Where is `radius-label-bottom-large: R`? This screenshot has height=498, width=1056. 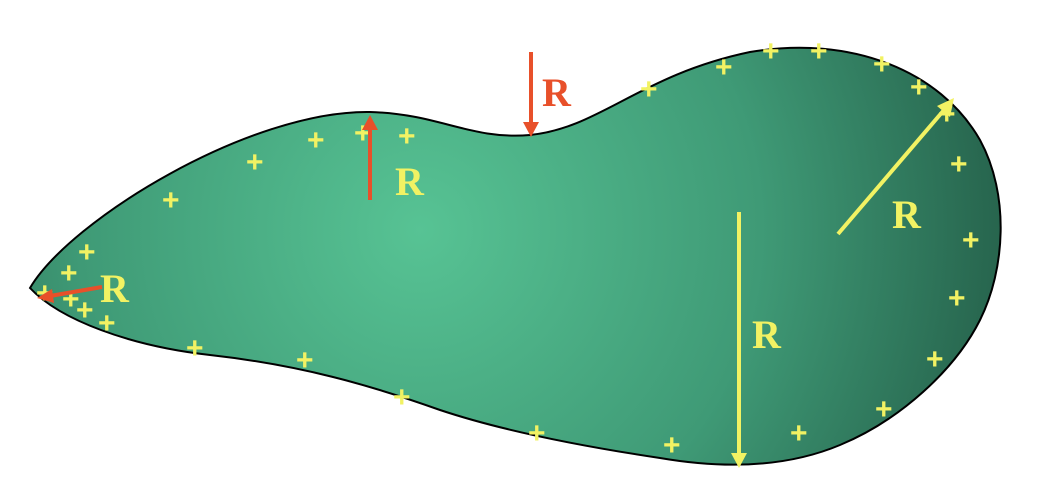
radius-label-bottom-large: R is located at coordinates (767, 334).